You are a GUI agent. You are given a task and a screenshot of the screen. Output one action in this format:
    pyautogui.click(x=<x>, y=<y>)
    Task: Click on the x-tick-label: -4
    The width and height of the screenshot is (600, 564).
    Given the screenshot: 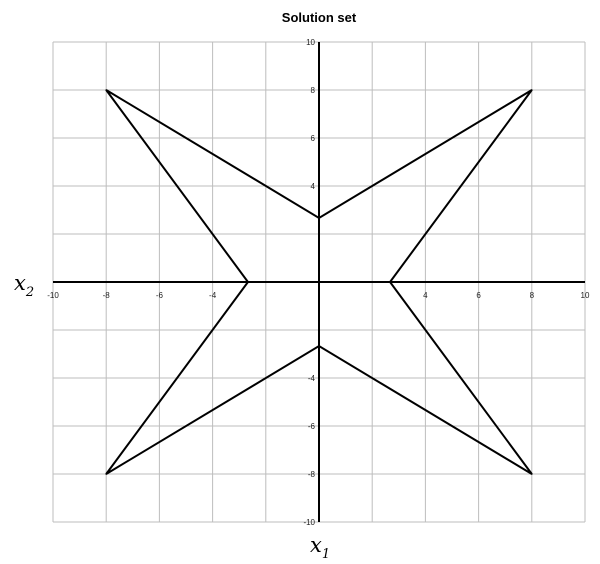 What is the action you would take?
    pyautogui.click(x=213, y=295)
    